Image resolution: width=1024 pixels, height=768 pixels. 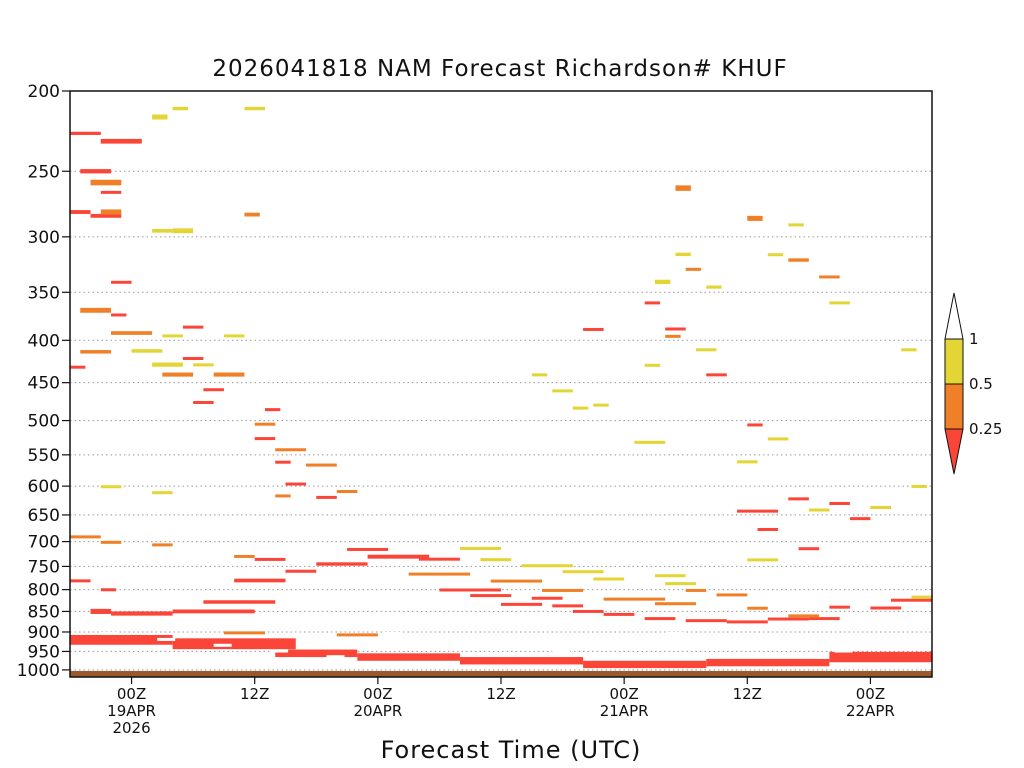 I want to click on y-tick-label-700: 700, so click(x=44, y=543).